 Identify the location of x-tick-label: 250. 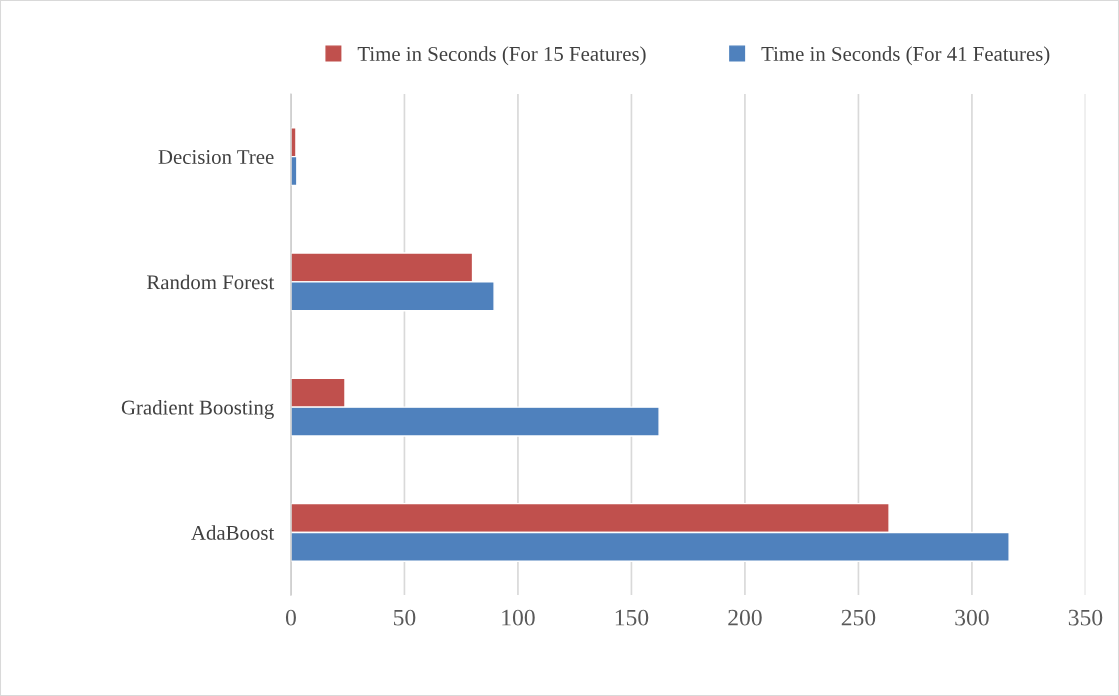
(858, 617).